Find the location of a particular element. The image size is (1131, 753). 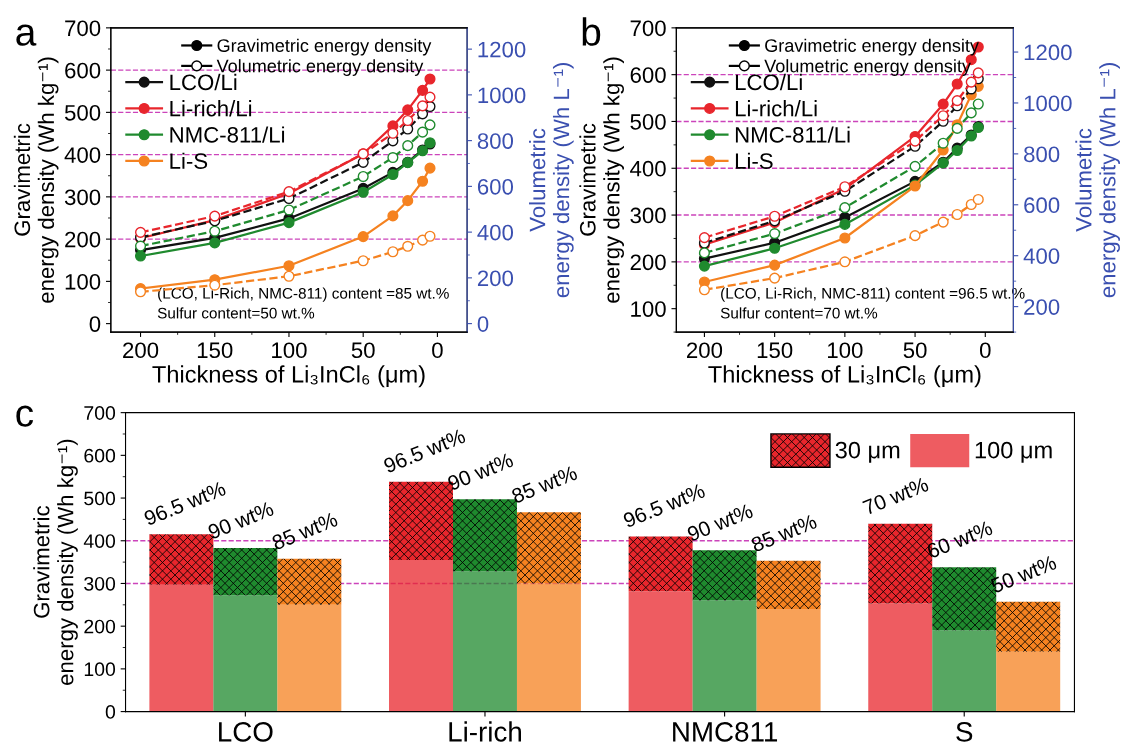

text: b is located at coordinates (591, 31).